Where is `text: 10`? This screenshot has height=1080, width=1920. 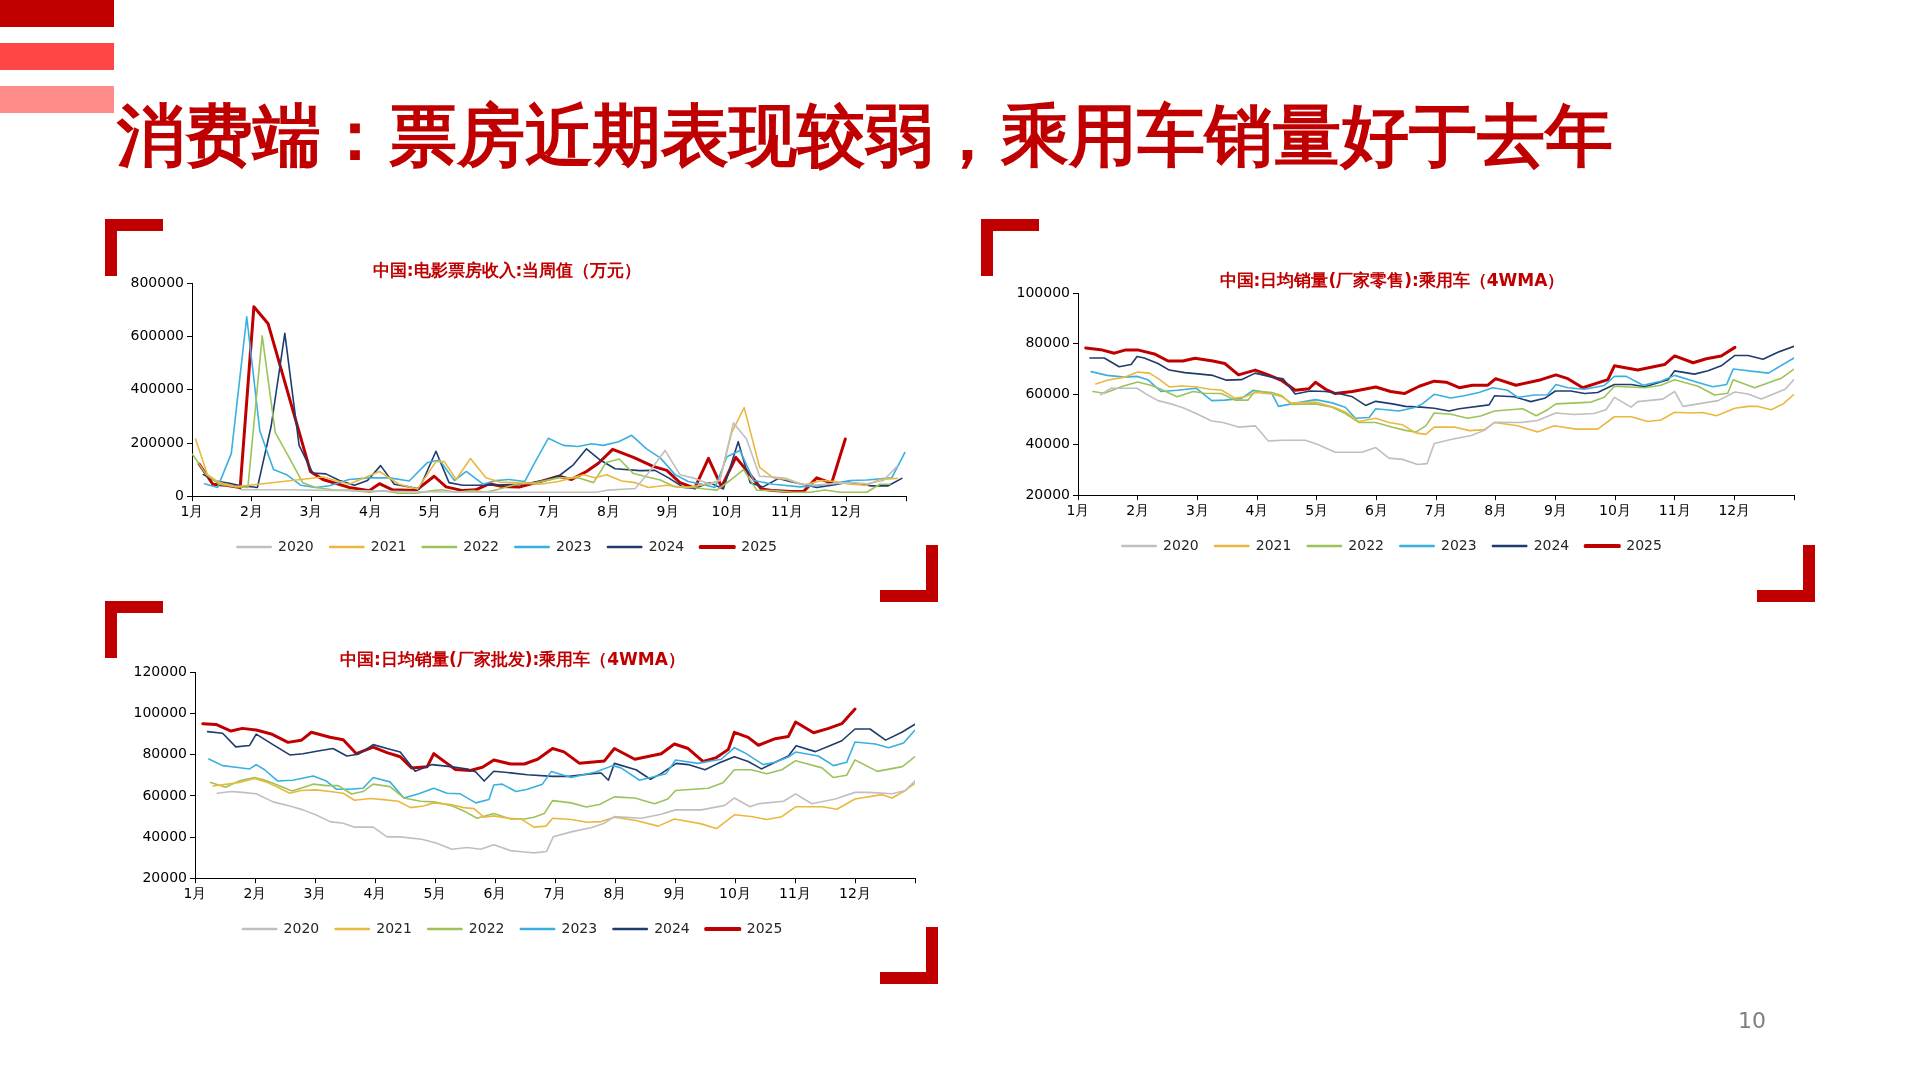 text: 10 is located at coordinates (1752, 1020).